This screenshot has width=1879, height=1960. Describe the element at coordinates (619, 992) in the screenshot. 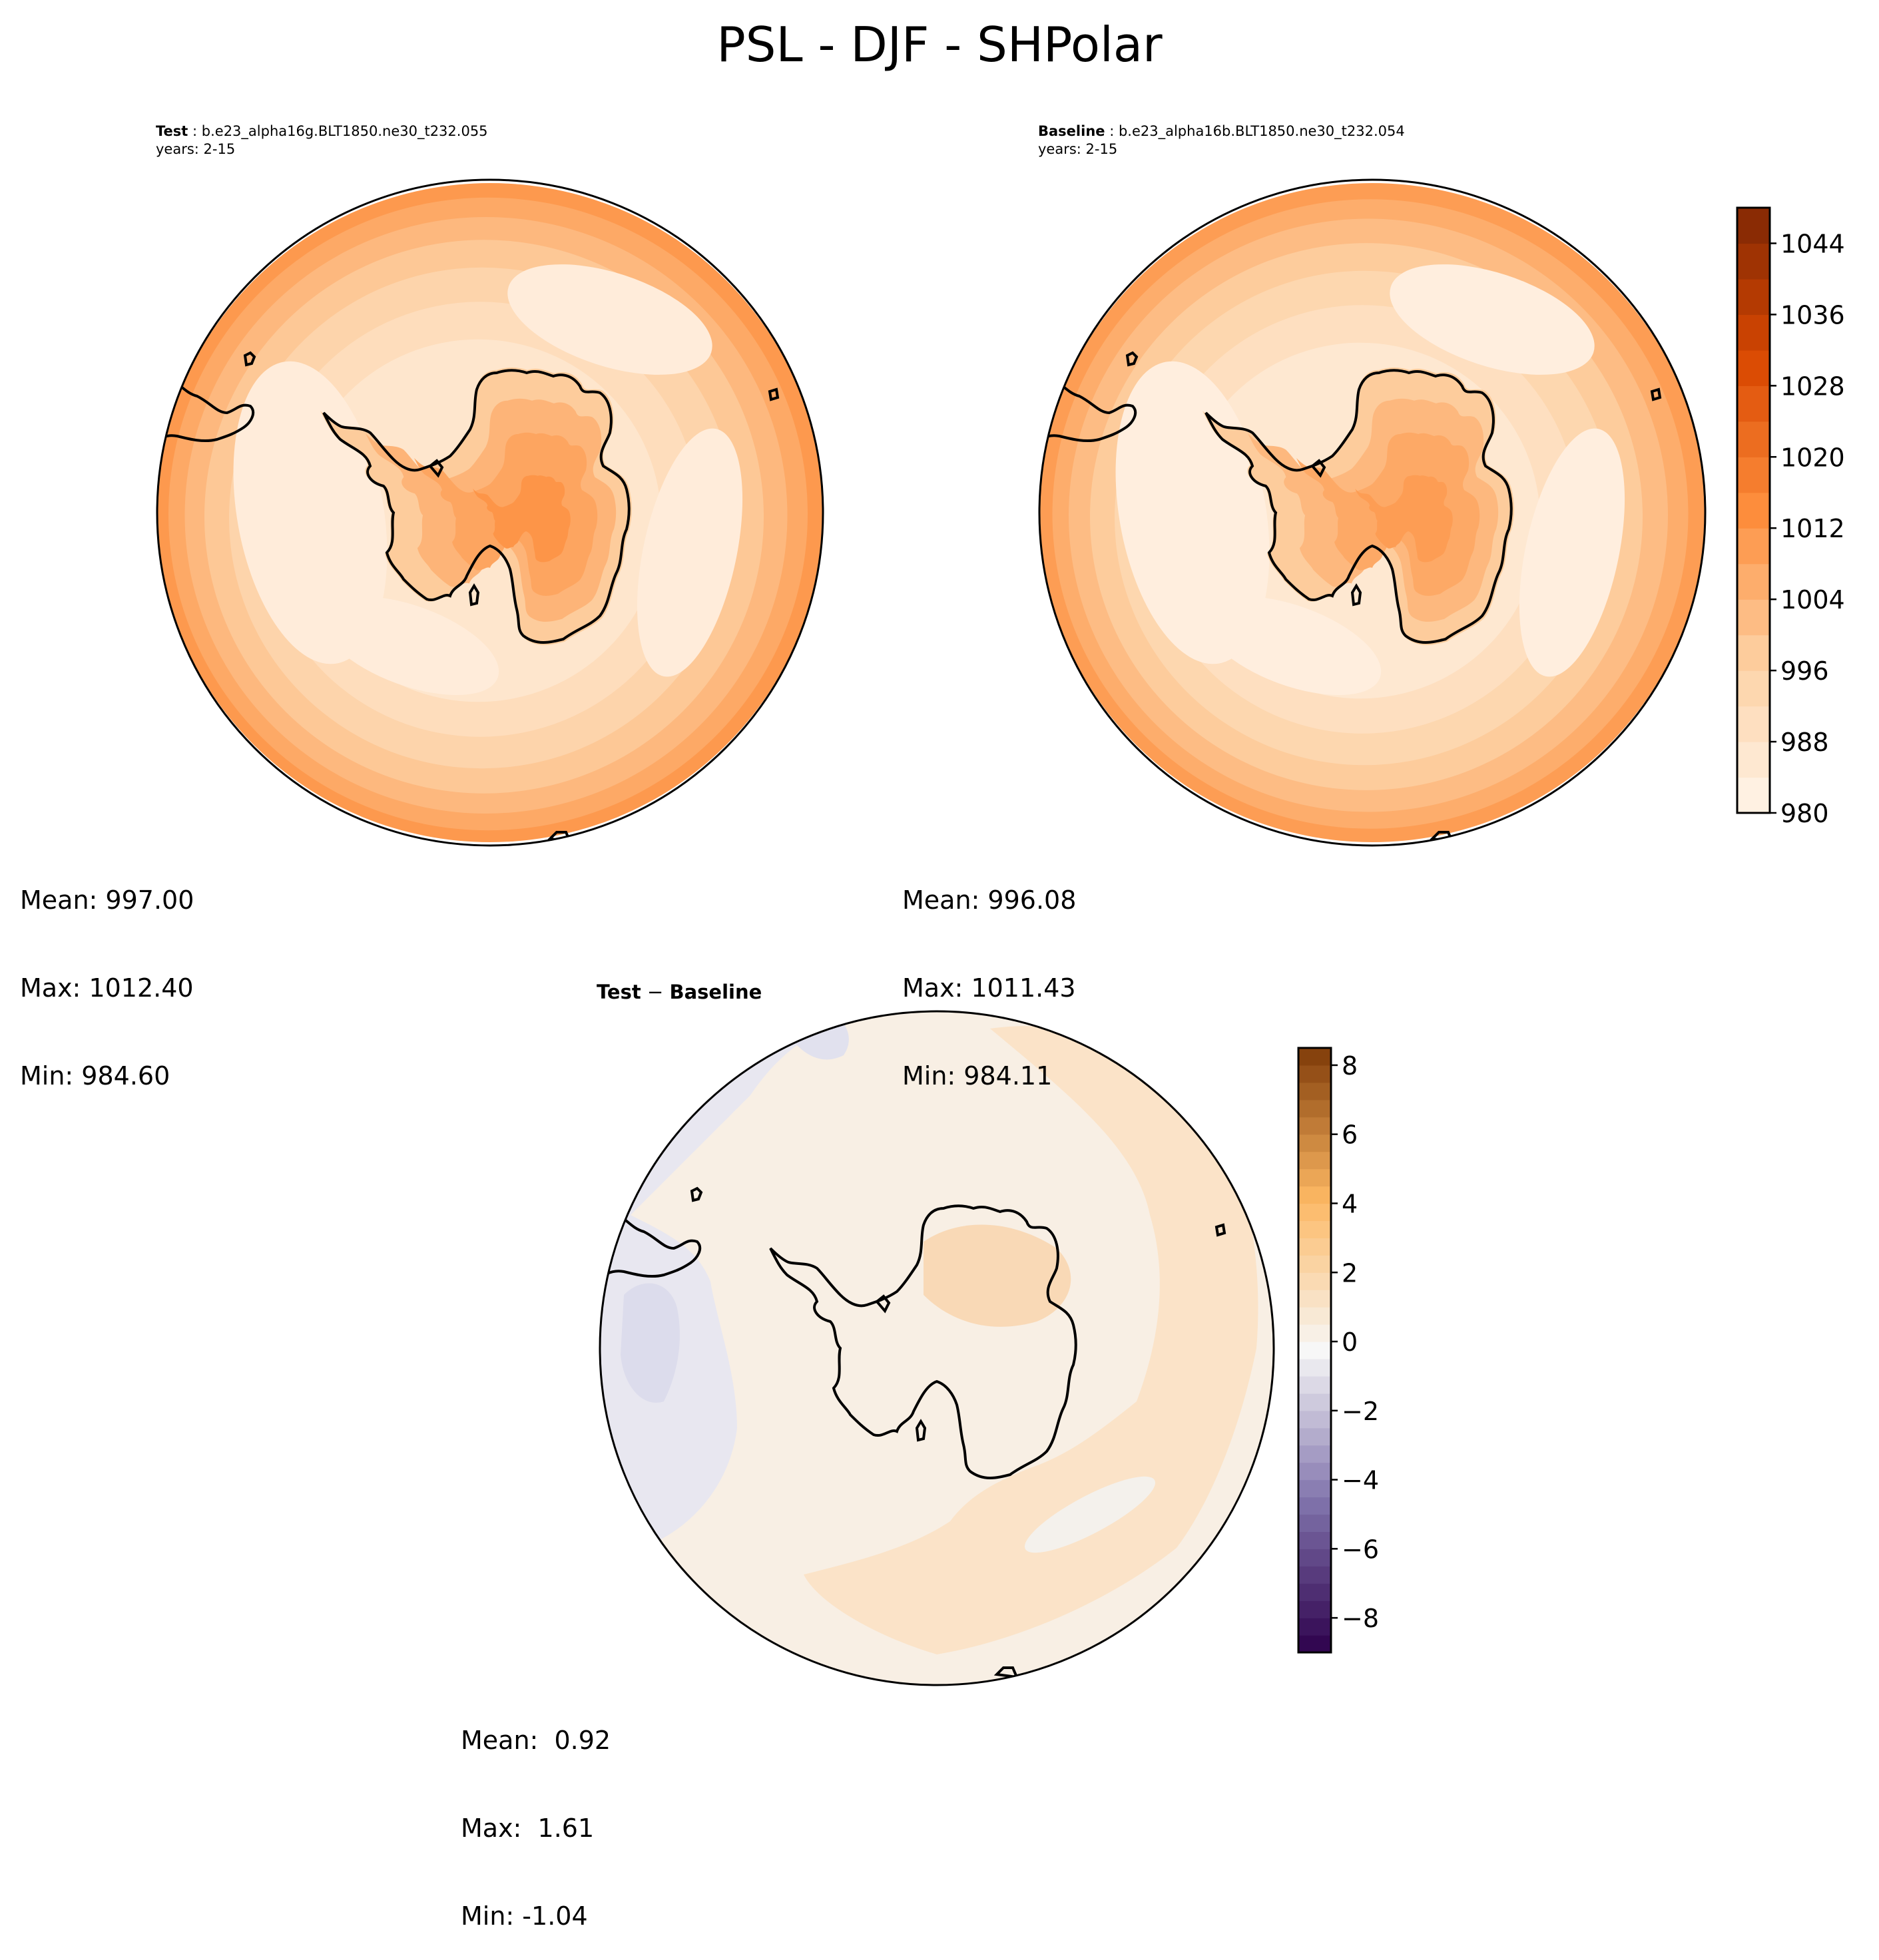

I see `diff-label-test: Test` at that location.